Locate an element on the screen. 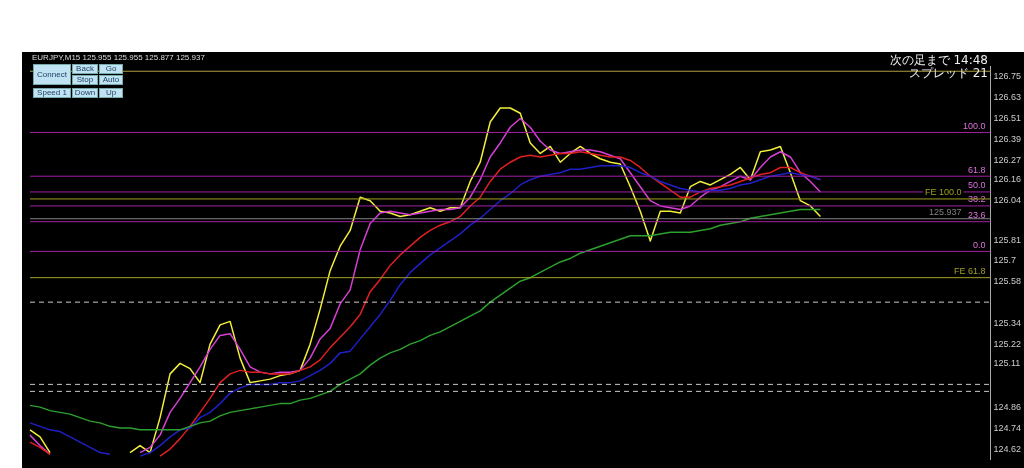 Image resolution: width=1024 pixels, height=468 pixels. y-tick-label: 124.62 is located at coordinates (1007, 448).